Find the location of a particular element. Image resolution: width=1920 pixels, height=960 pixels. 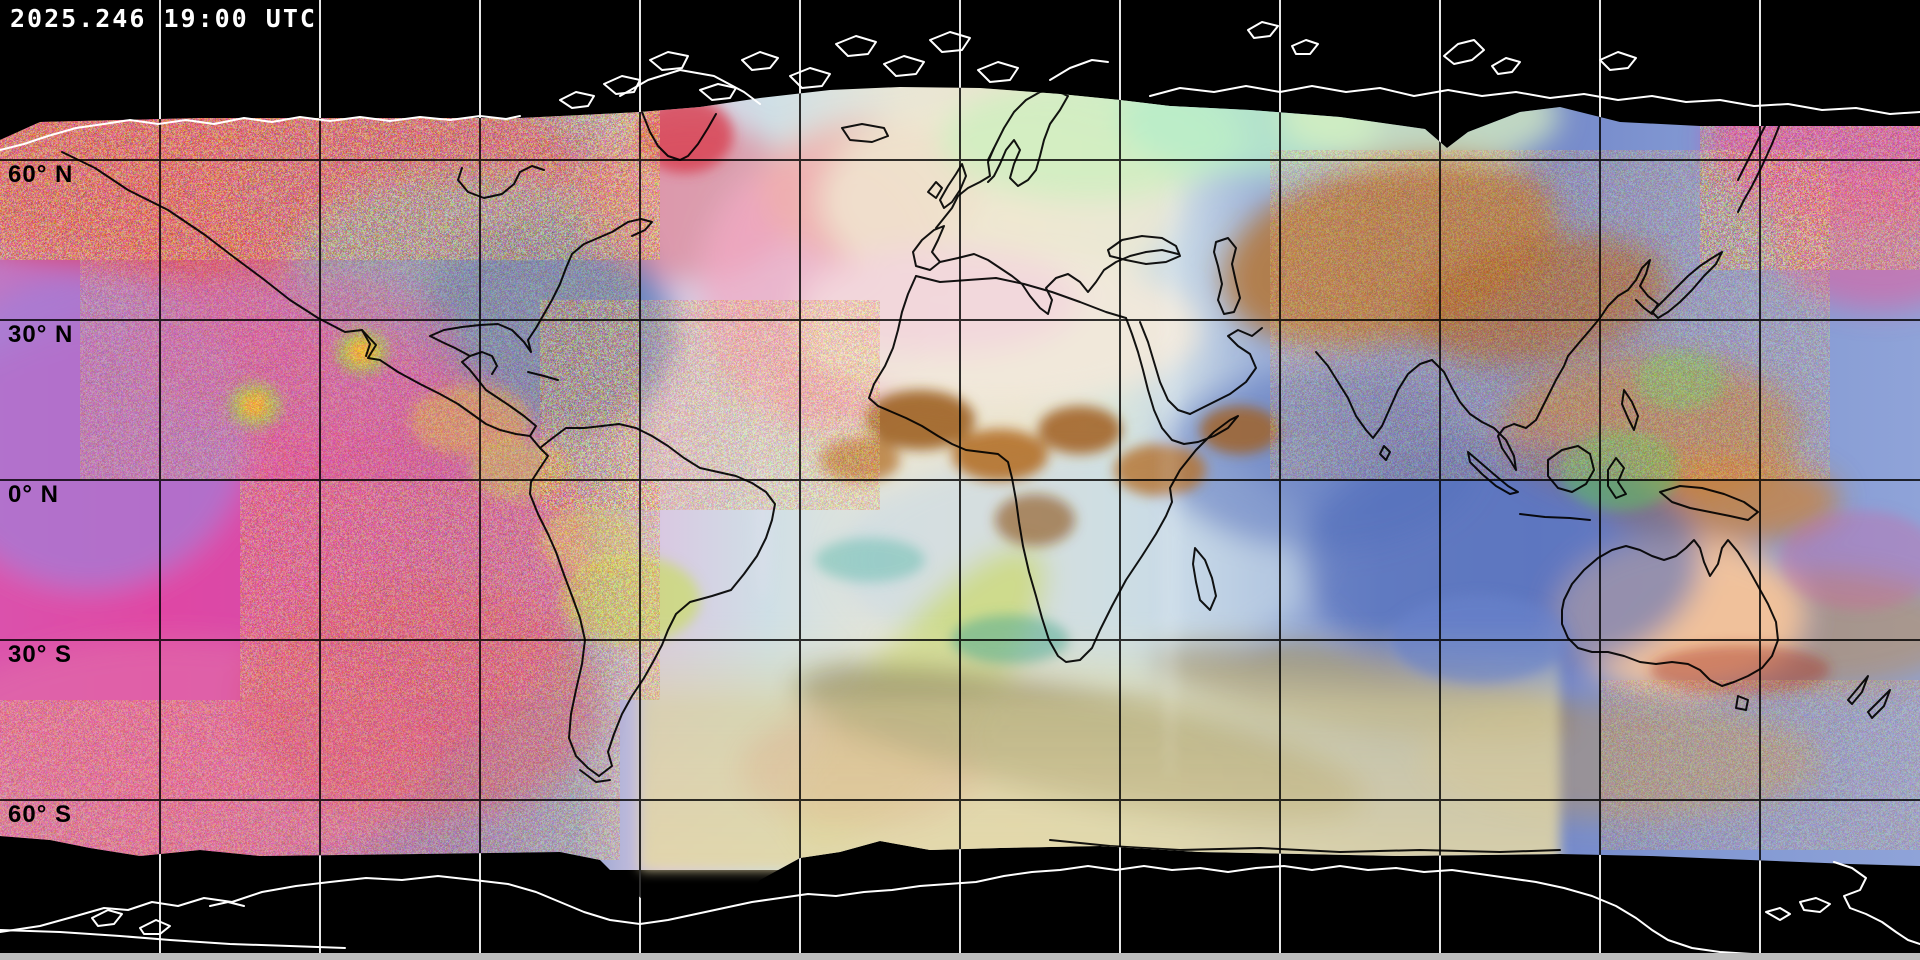

latitude-label-60s: 60° S is located at coordinates (40, 814).